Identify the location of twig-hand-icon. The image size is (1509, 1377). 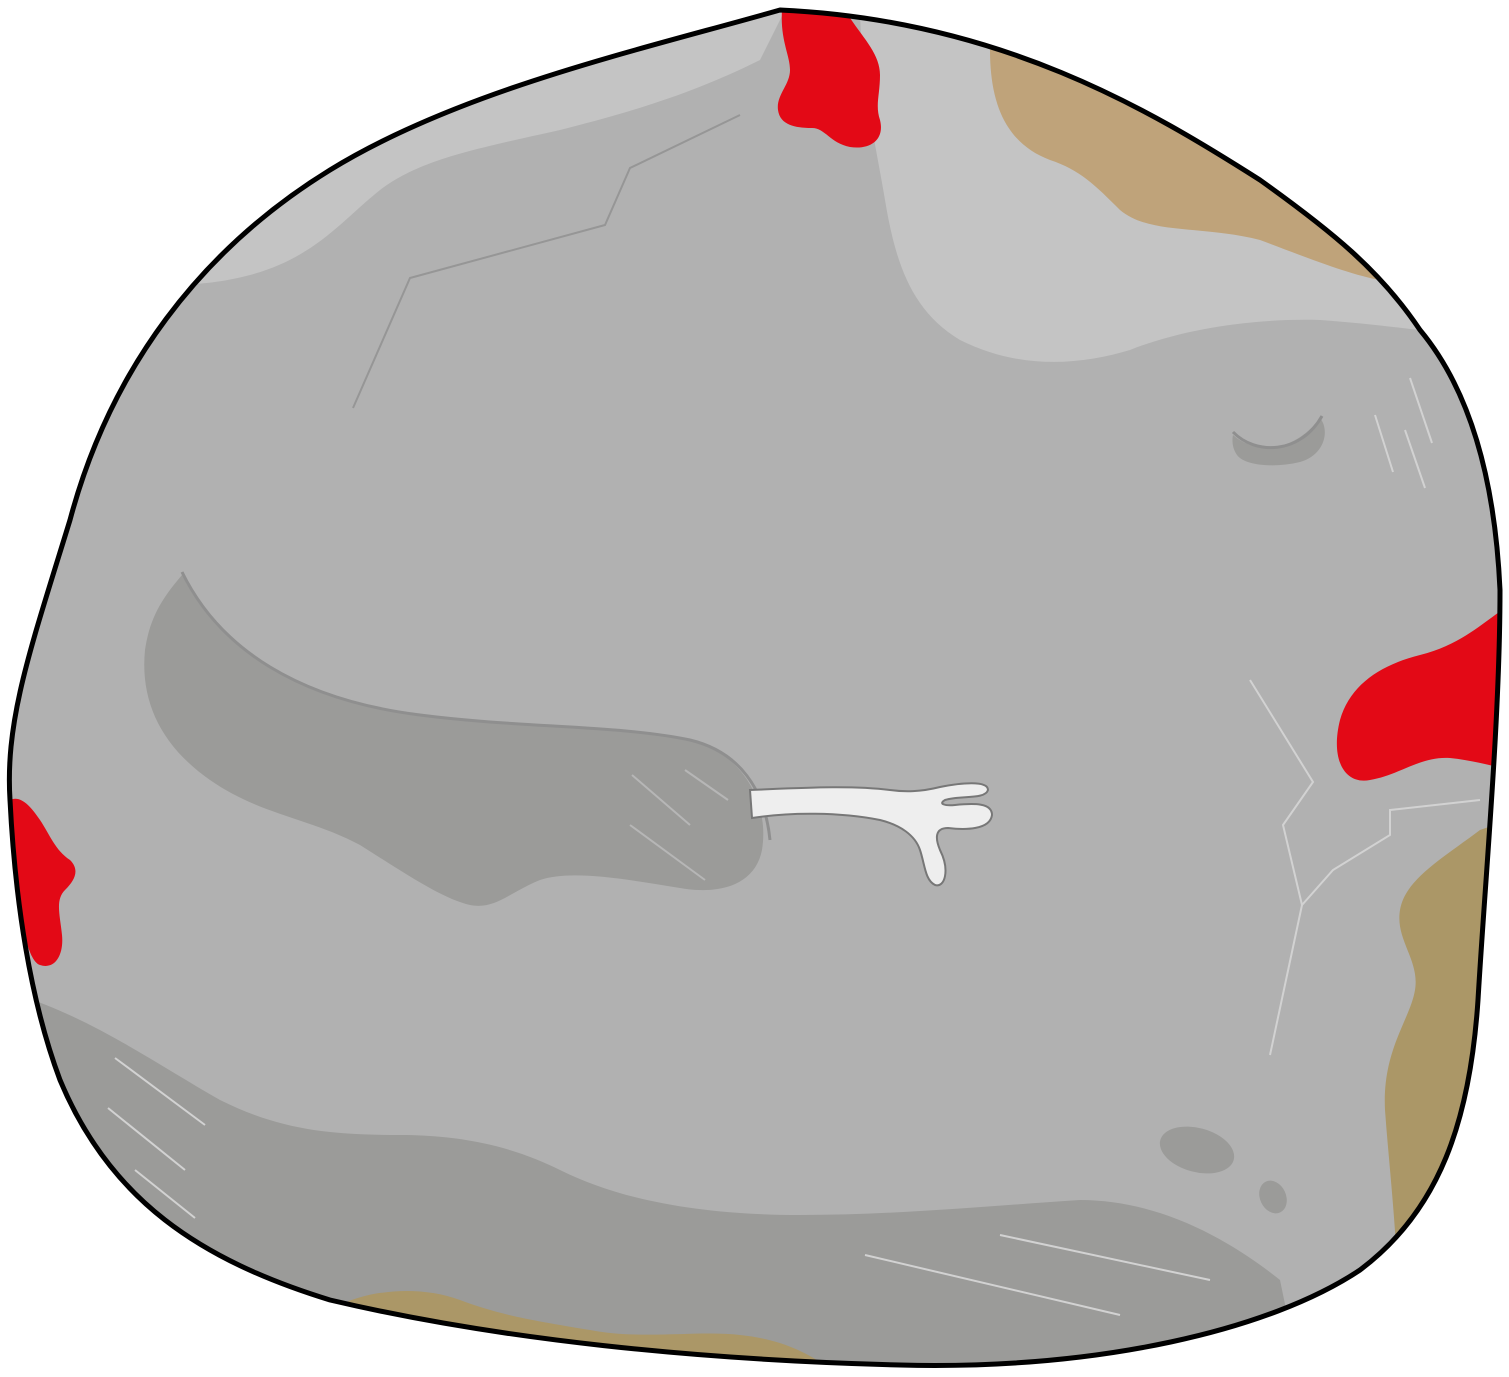
(871, 834).